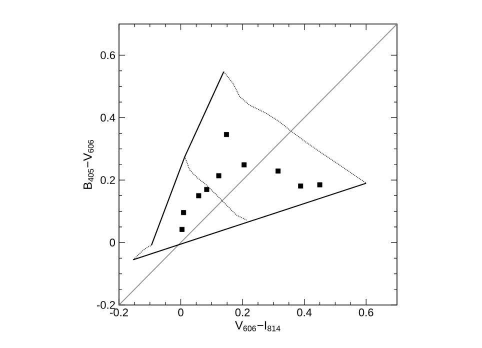  I want to click on x-tick-label: -0.2, so click(119, 312).